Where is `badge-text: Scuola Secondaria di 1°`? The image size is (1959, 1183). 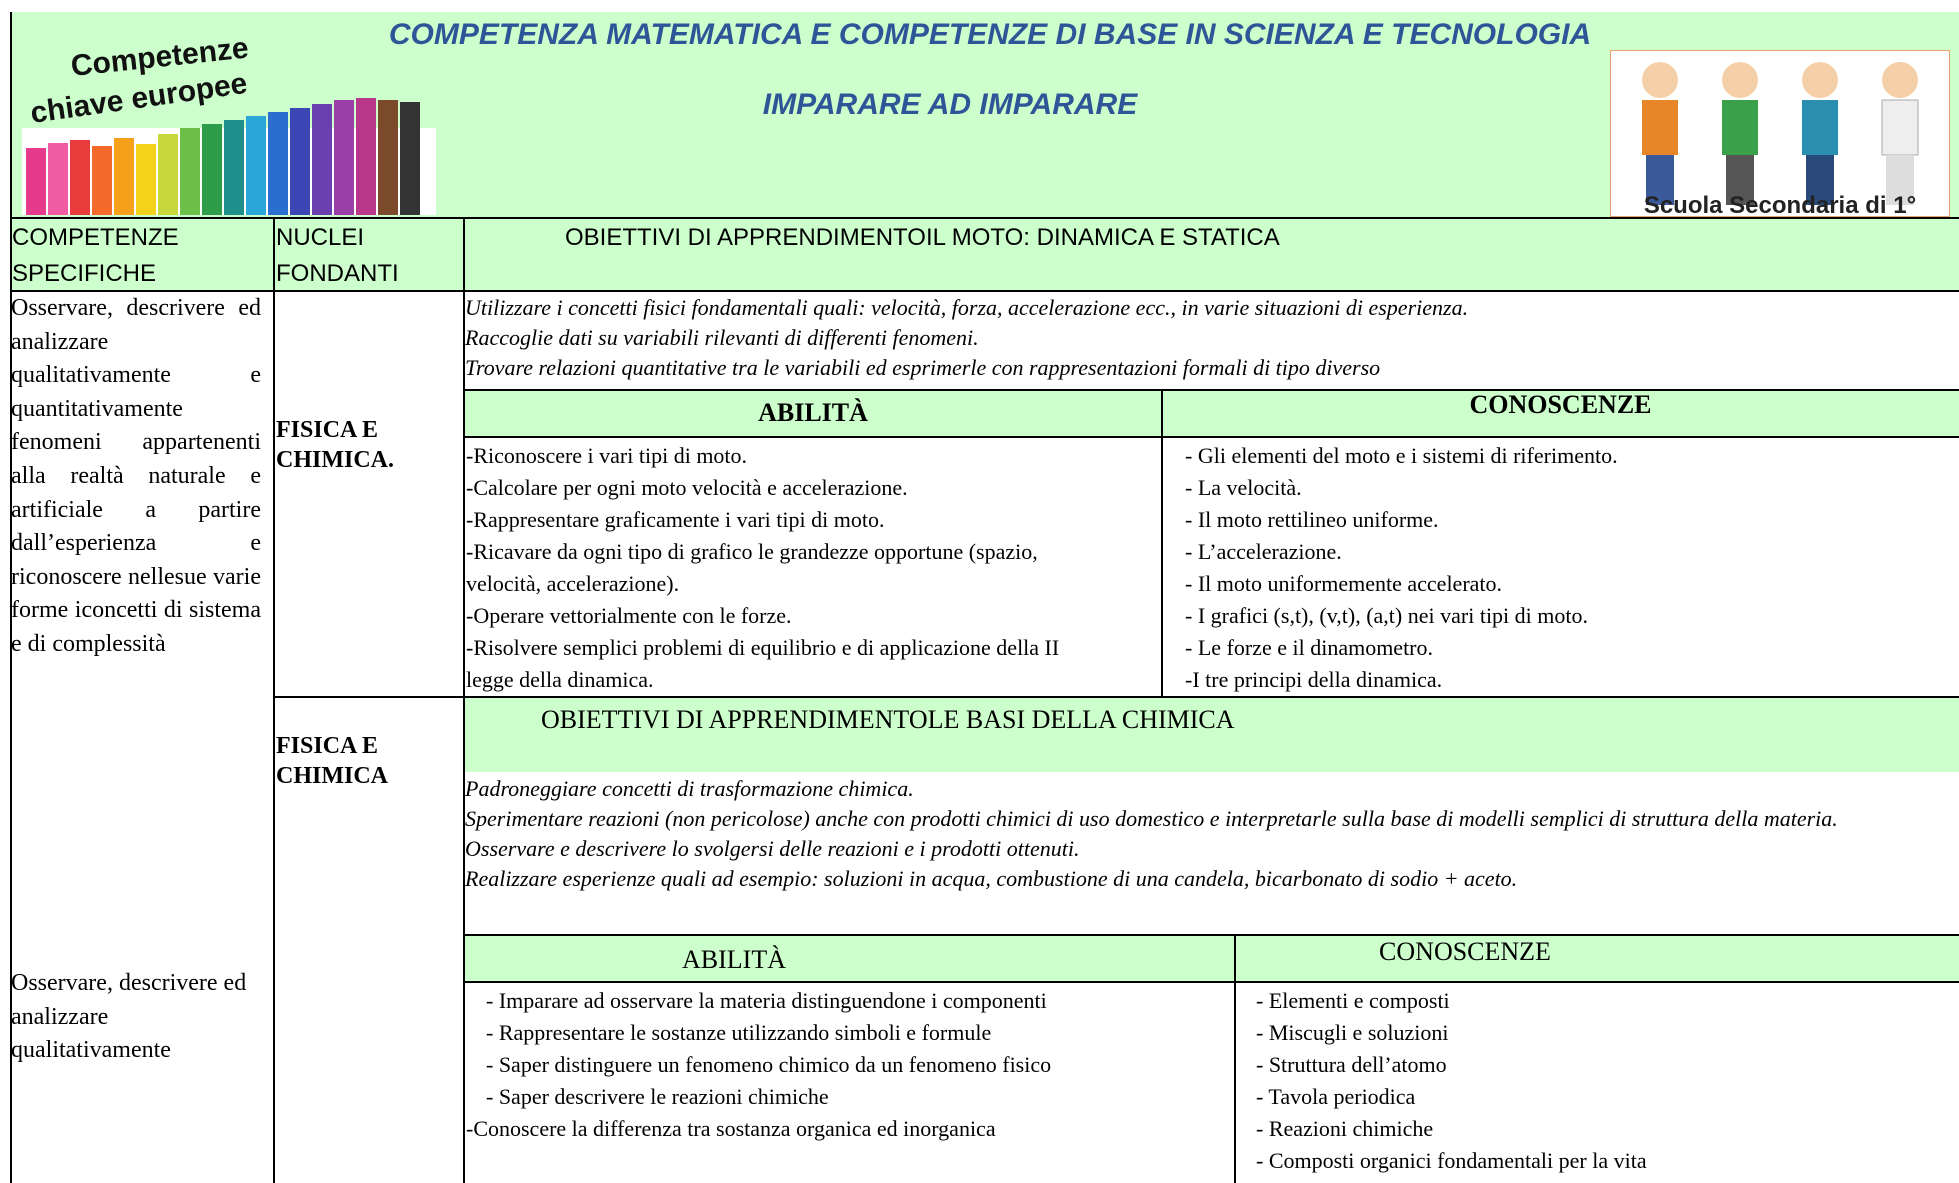
badge-text: Scuola Secondaria di 1° is located at coordinates (1780, 204).